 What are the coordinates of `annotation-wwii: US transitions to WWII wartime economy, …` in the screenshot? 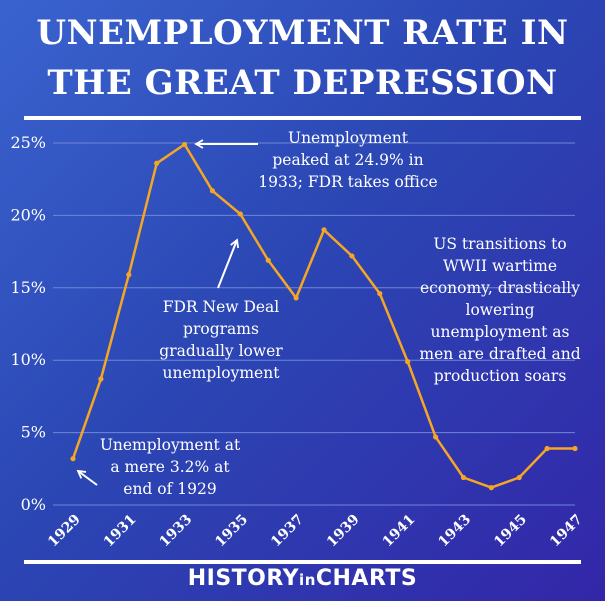 It's located at (500, 310).